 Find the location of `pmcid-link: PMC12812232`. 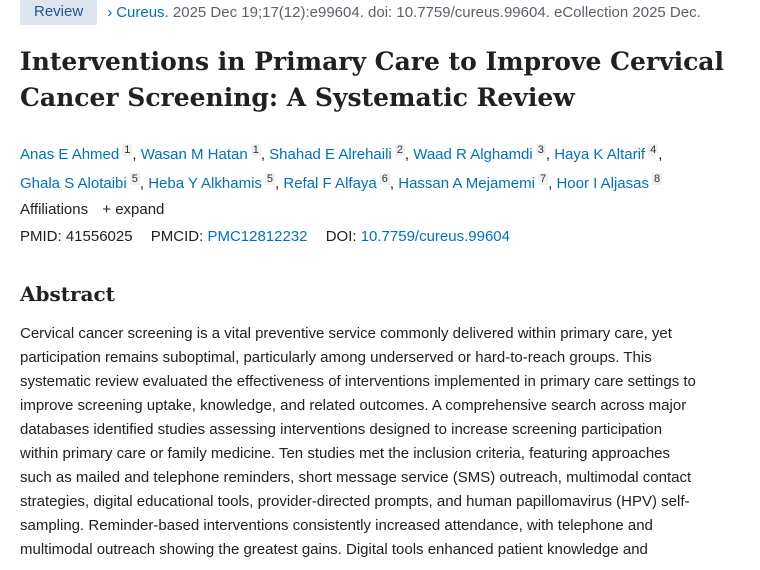

pmcid-link: PMC12812232 is located at coordinates (257, 236).